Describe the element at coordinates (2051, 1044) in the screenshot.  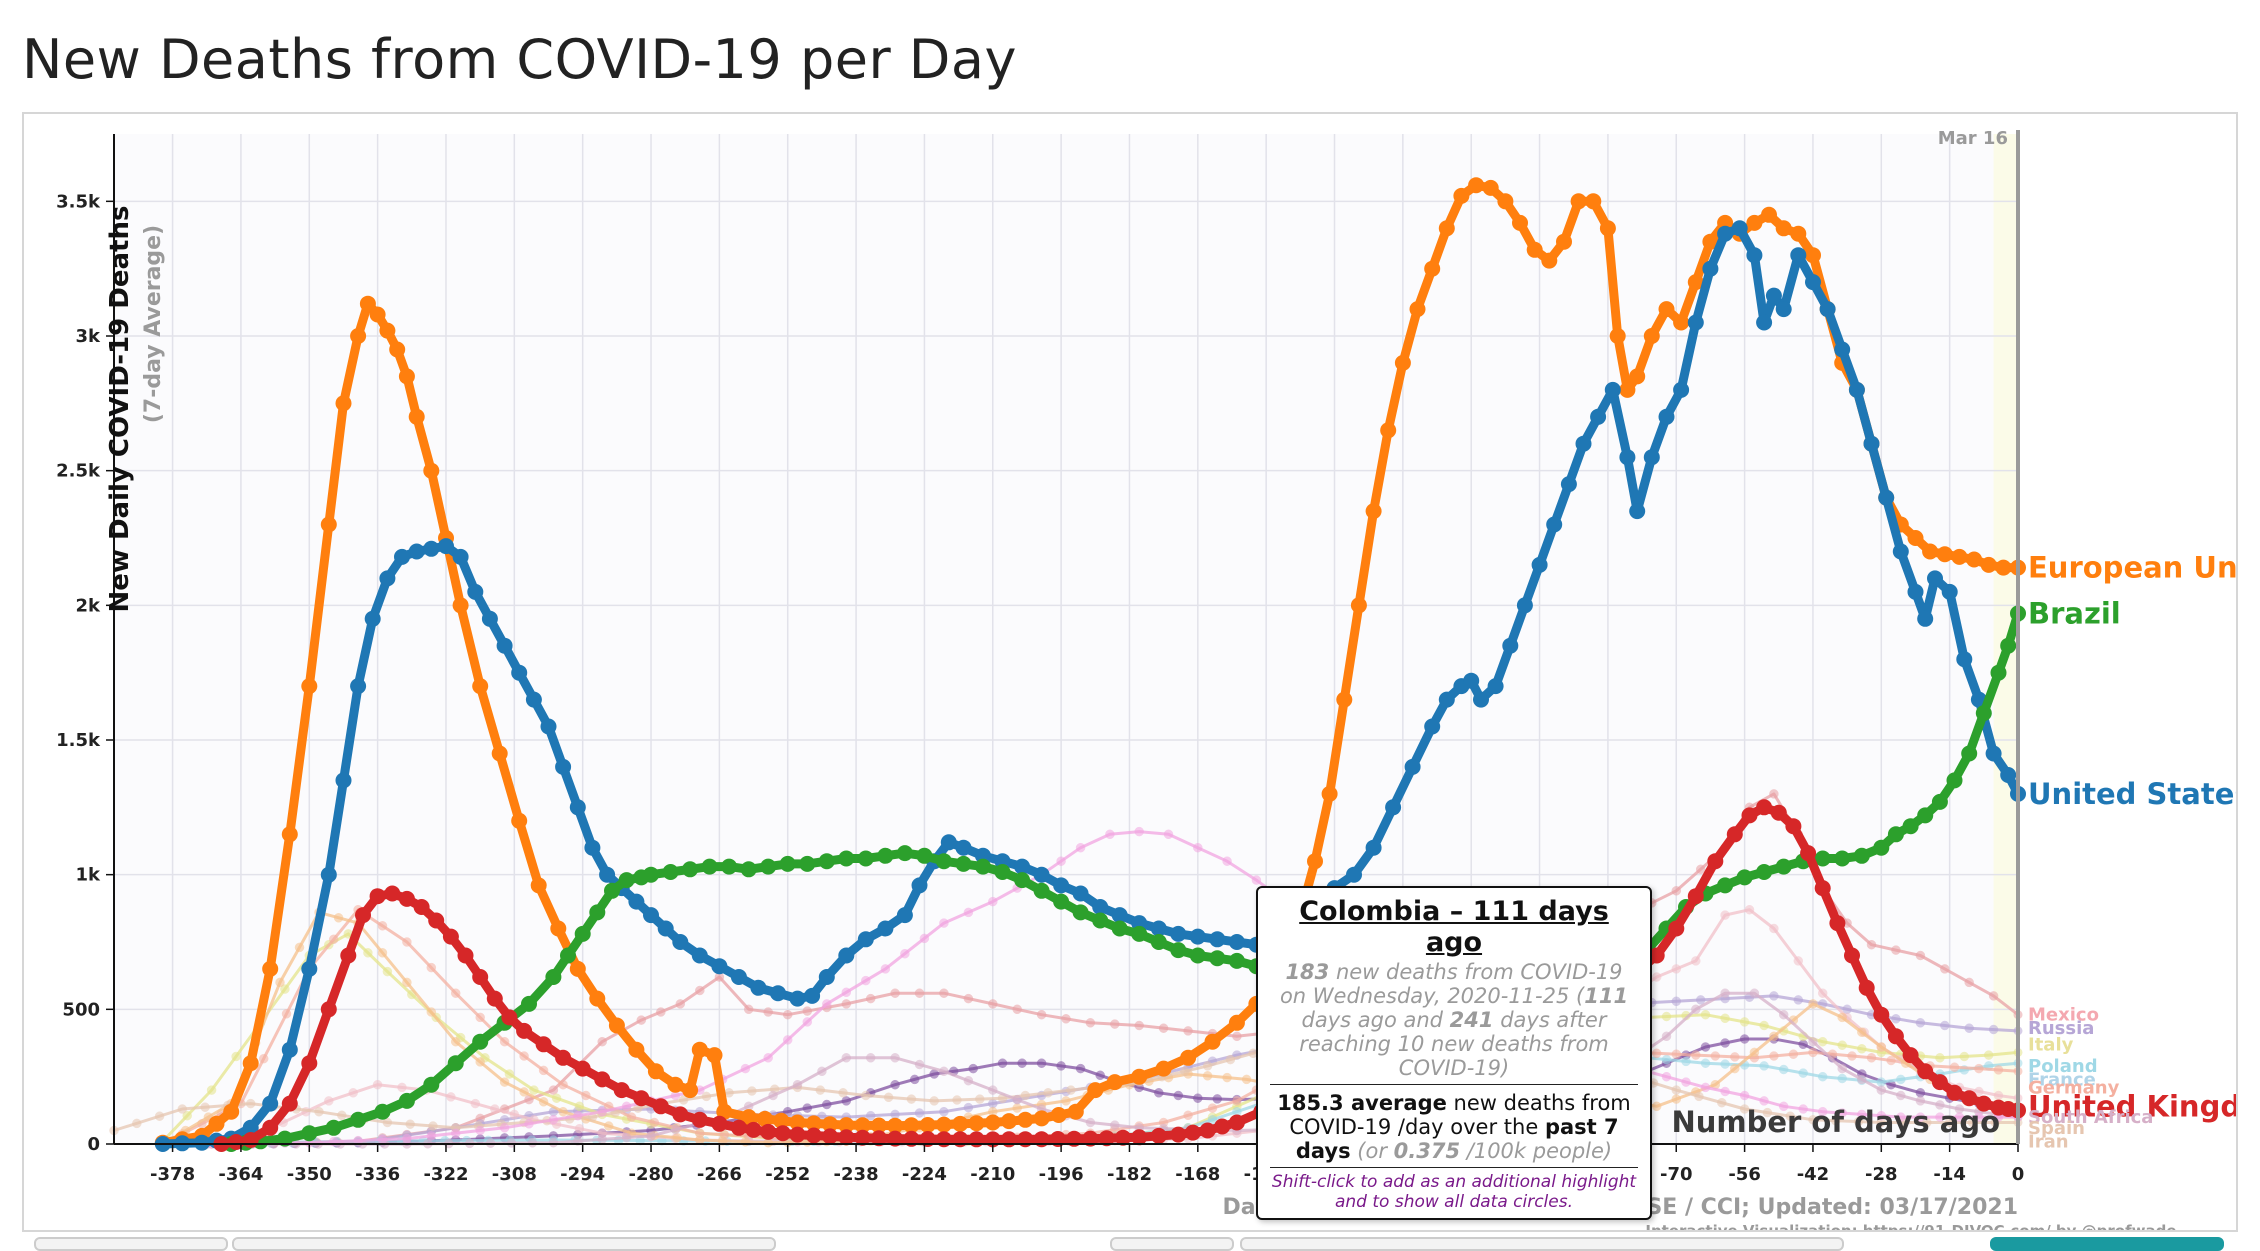
I see `series-label-italy: Italy` at that location.